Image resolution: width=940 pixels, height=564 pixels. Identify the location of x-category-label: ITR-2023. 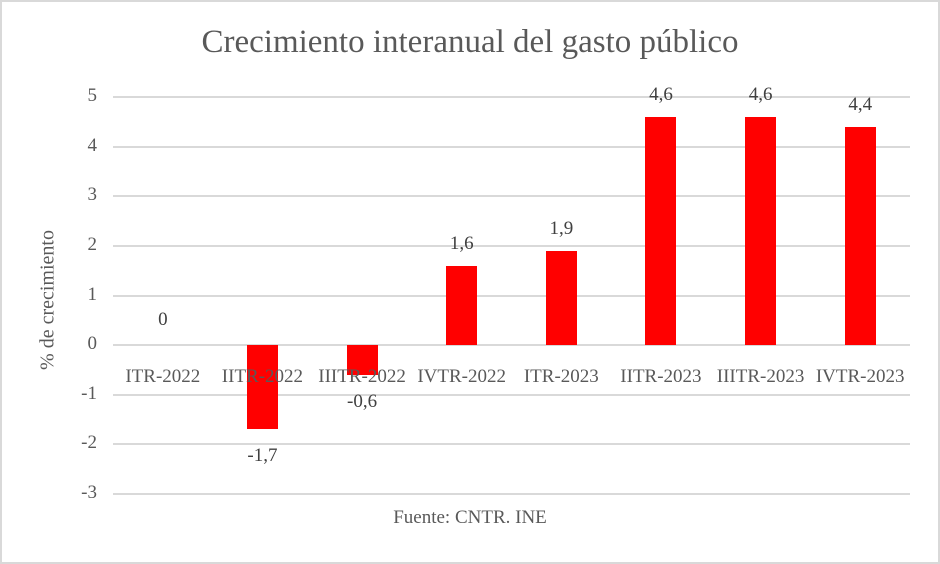
(561, 376).